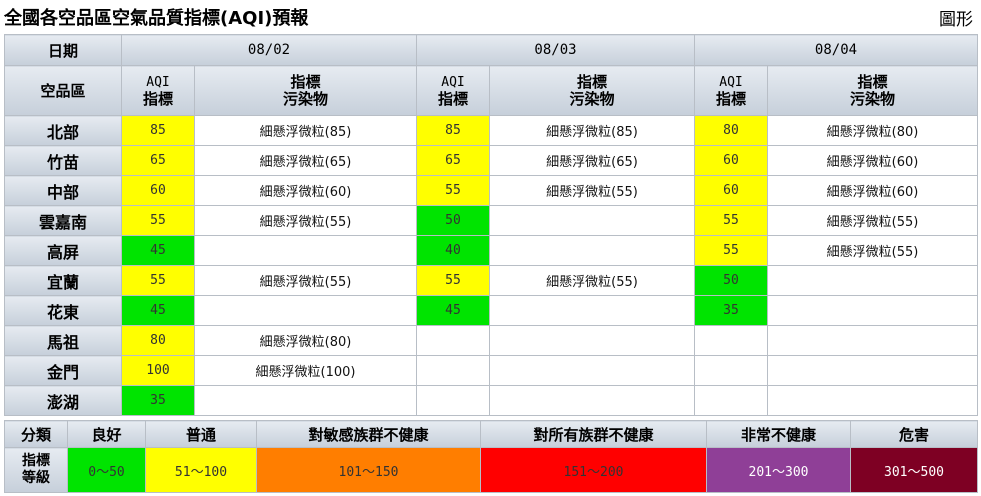 This screenshot has width=981, height=496. I want to click on legend-level-range: 151～200, so click(593, 470).